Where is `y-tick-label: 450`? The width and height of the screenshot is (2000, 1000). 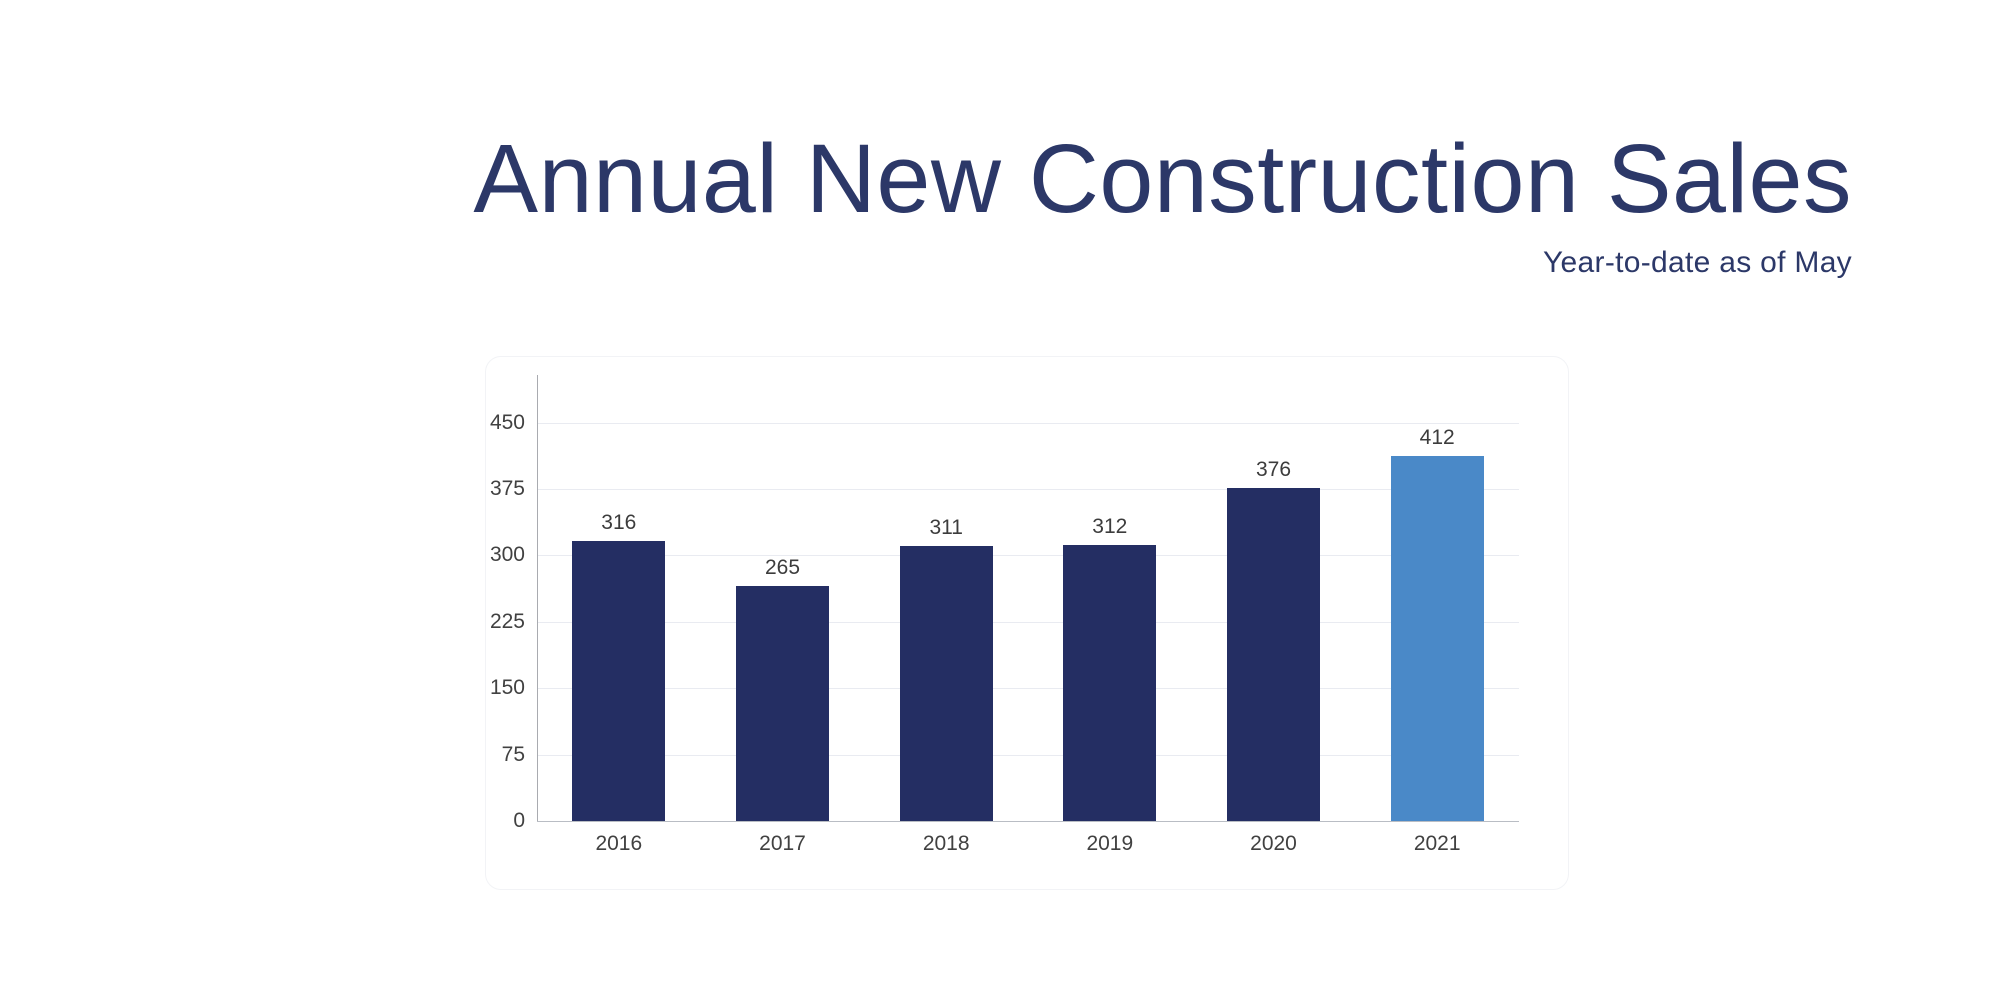 y-tick-label: 450 is located at coordinates (507, 422).